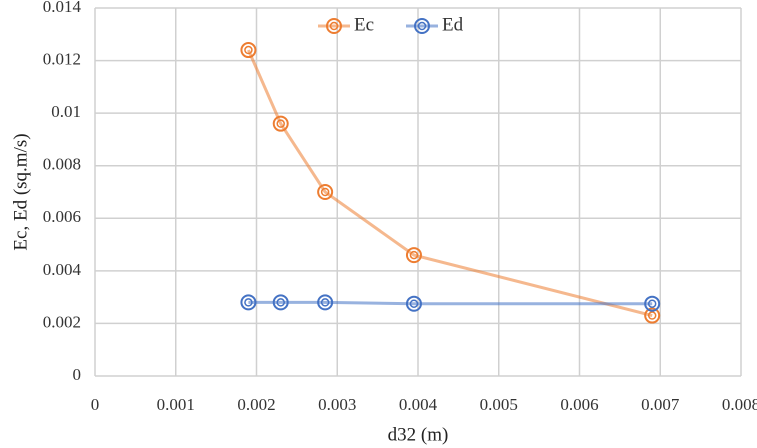 This screenshot has height=448, width=757. I want to click on legend-label: Ec, so click(364, 24).